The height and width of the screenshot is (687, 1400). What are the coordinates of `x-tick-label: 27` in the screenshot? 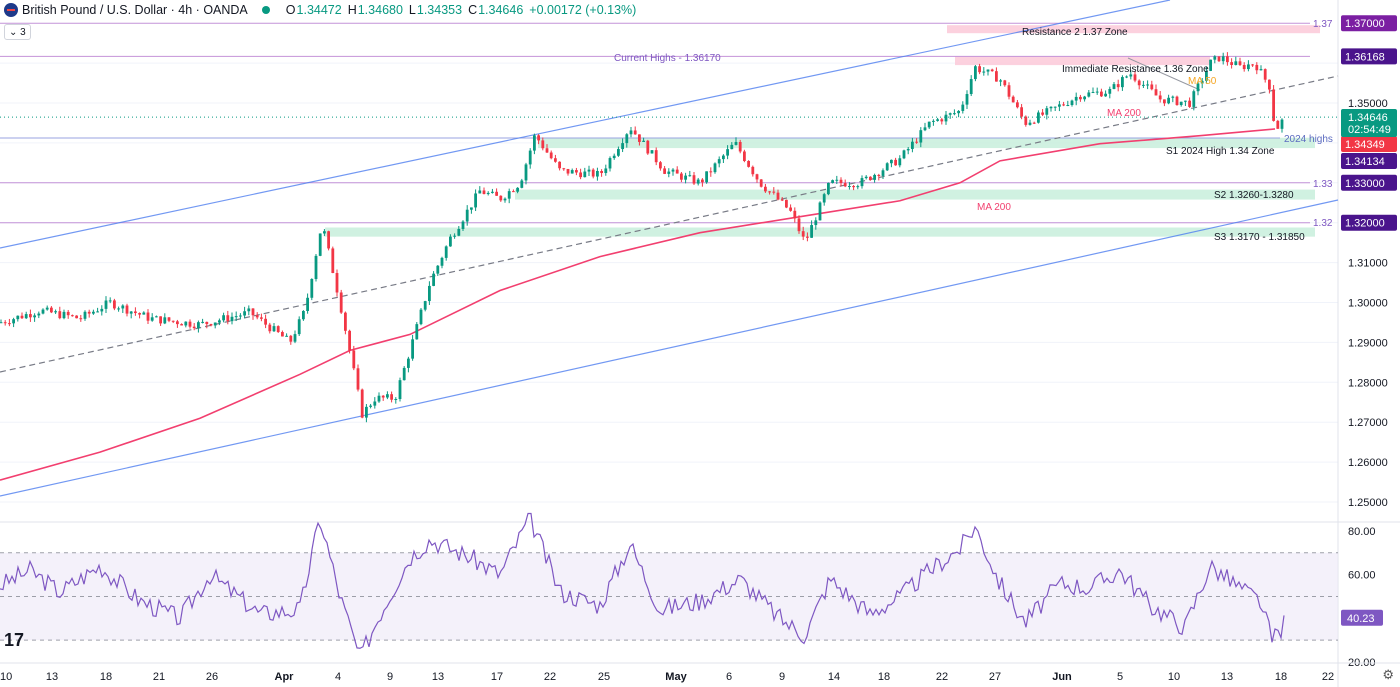 It's located at (995, 677).